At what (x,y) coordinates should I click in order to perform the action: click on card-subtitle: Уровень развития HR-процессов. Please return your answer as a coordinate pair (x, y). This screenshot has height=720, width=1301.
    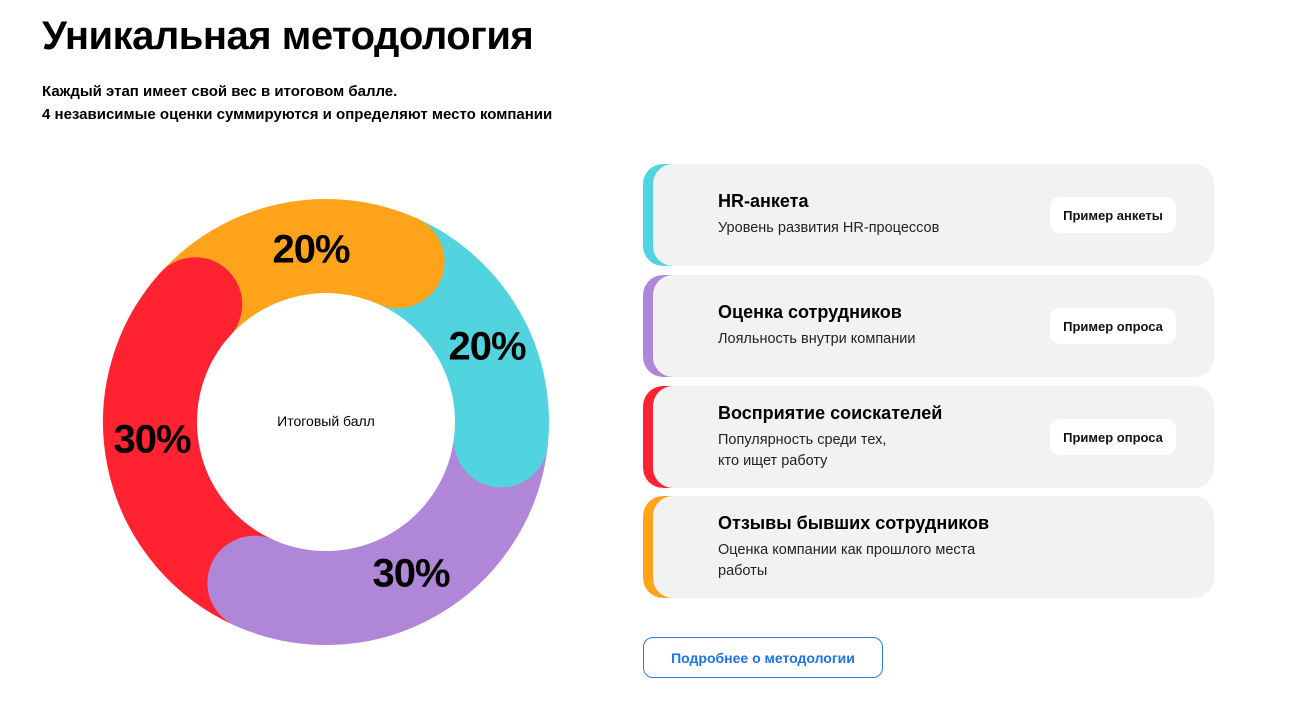
    Looking at the image, I should click on (829, 228).